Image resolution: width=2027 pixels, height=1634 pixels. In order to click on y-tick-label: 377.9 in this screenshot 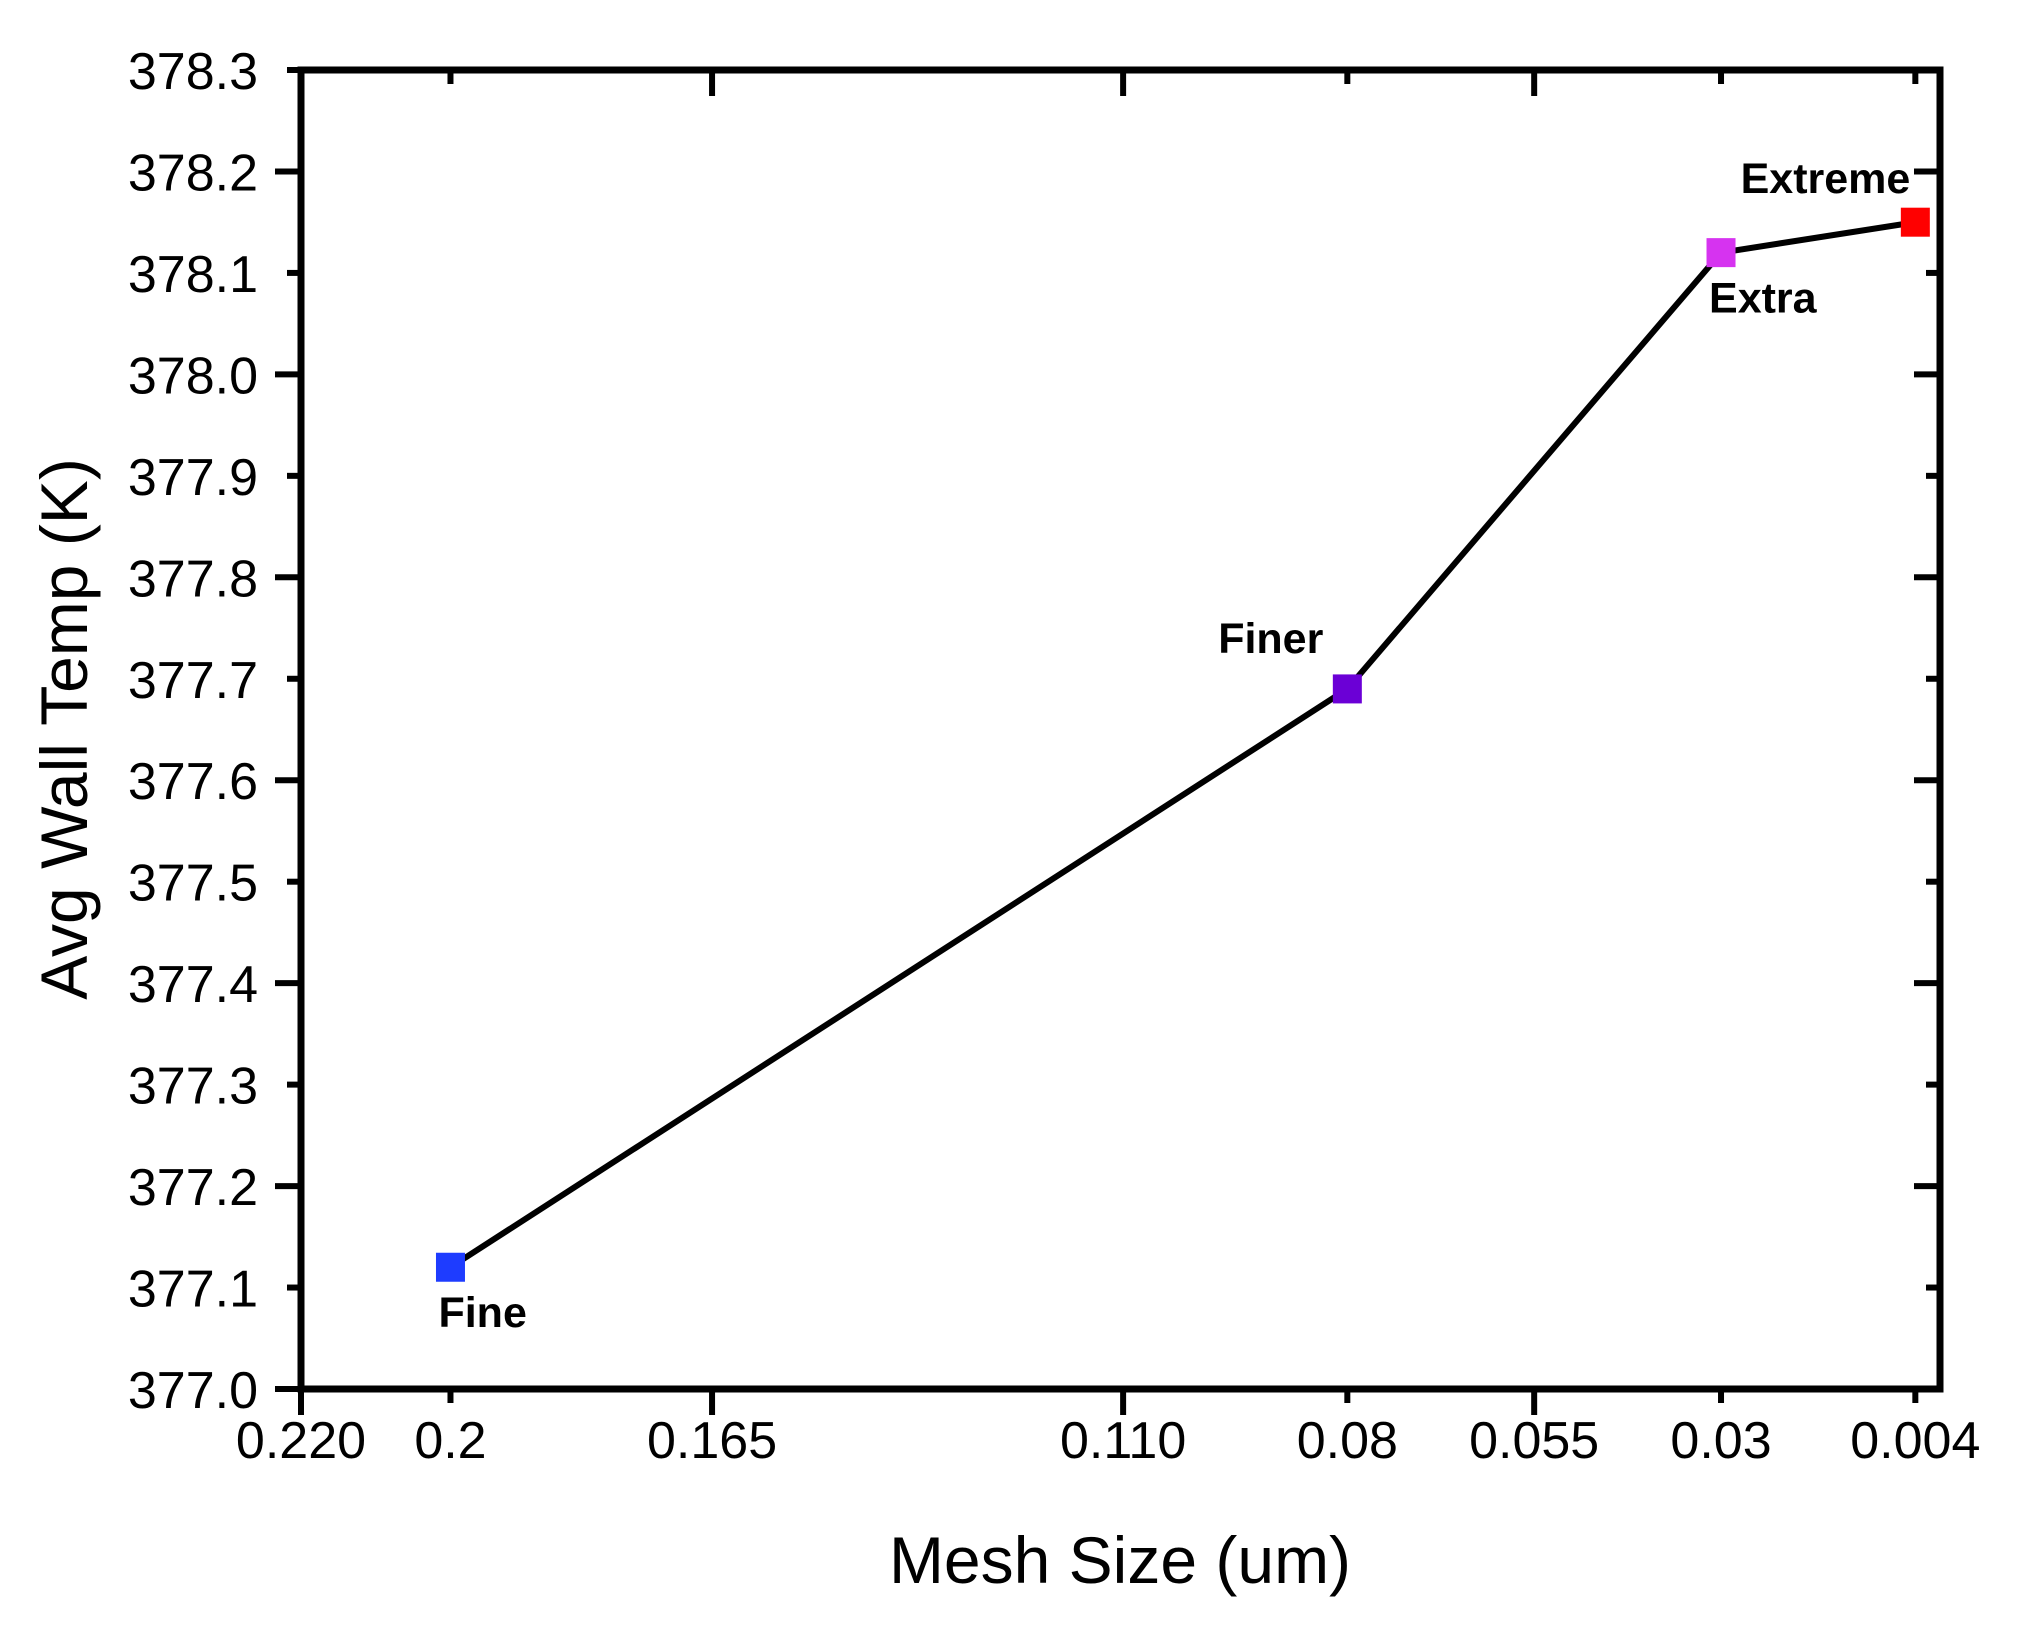, I will do `click(193, 478)`.